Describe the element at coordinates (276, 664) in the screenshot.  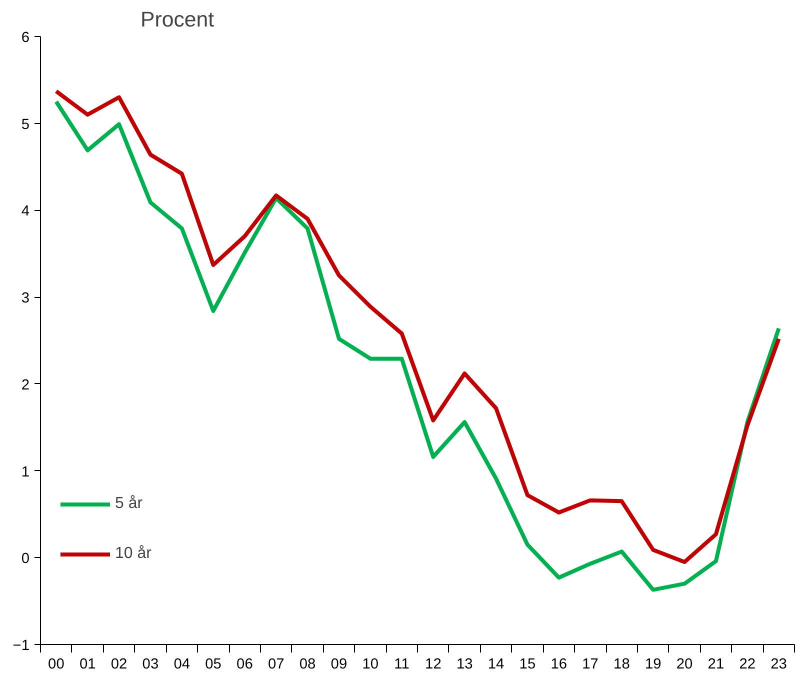
I see `x-tick-label: 07` at that location.